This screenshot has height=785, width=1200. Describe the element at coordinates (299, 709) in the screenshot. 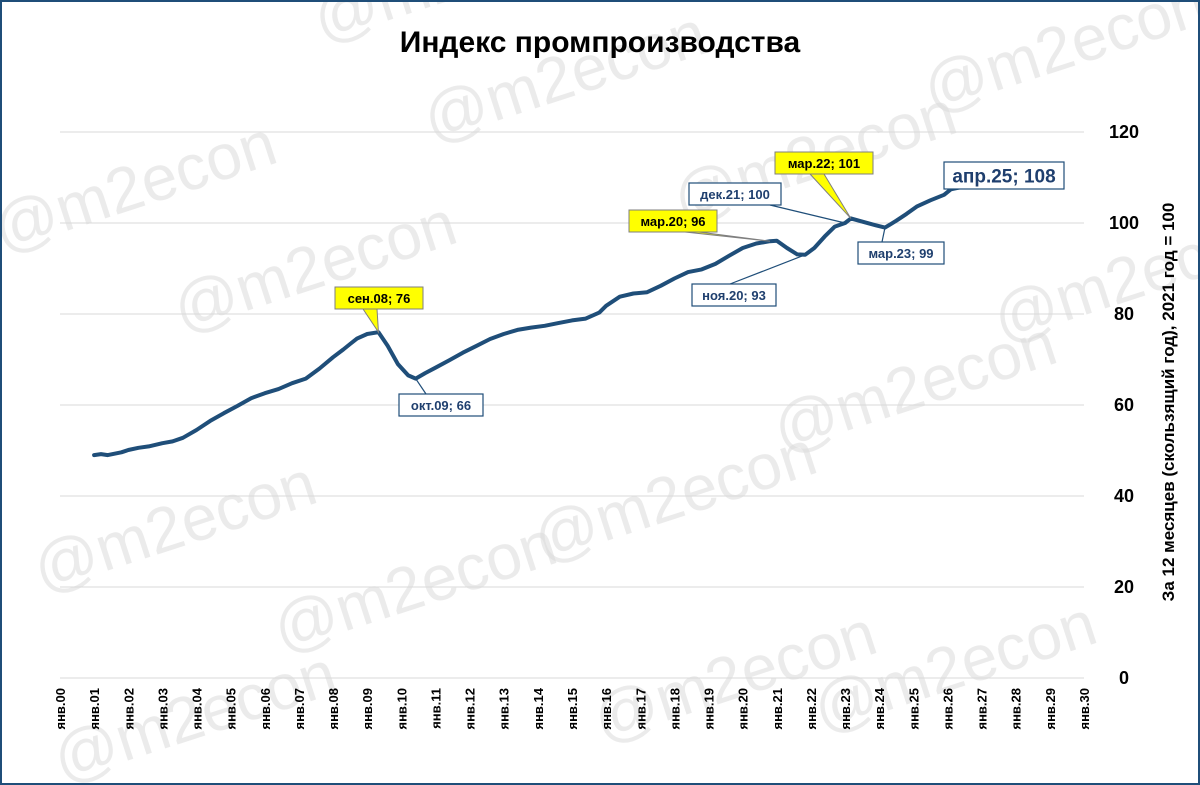

I see `x-tick-label: янв.07` at that location.